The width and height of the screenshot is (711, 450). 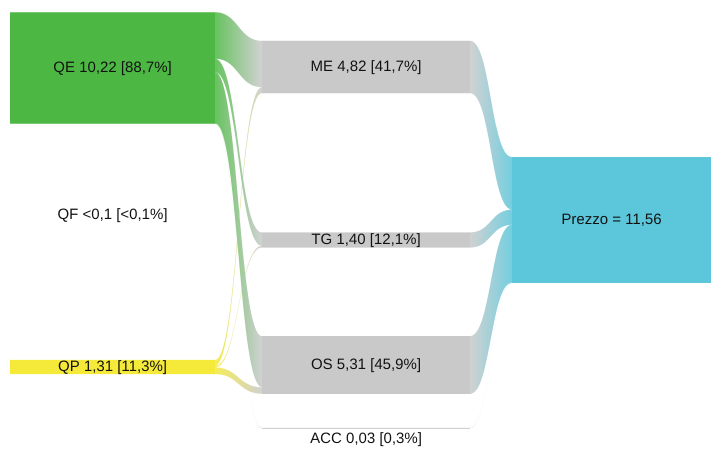 What do you see at coordinates (98, 67) in the screenshot?
I see `data-label: 10,22` at bounding box center [98, 67].